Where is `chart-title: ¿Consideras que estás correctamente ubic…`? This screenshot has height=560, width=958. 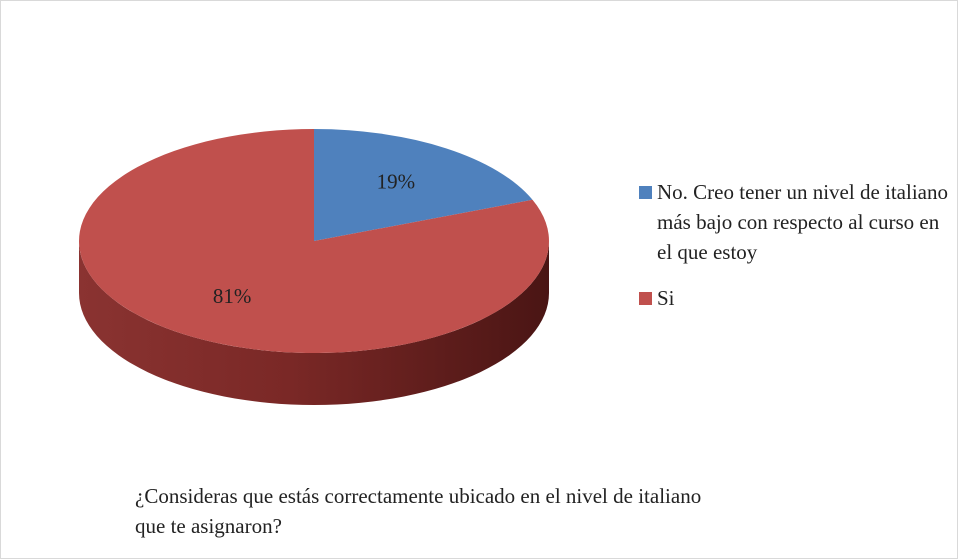 chart-title: ¿Consideras que estás correctamente ubic… is located at coordinates (418, 511).